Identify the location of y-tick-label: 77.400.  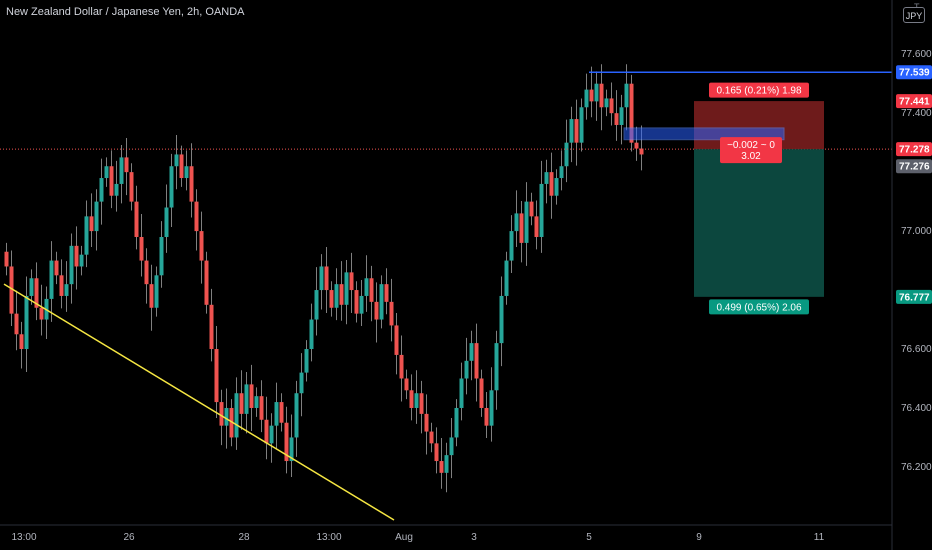
(916, 113).